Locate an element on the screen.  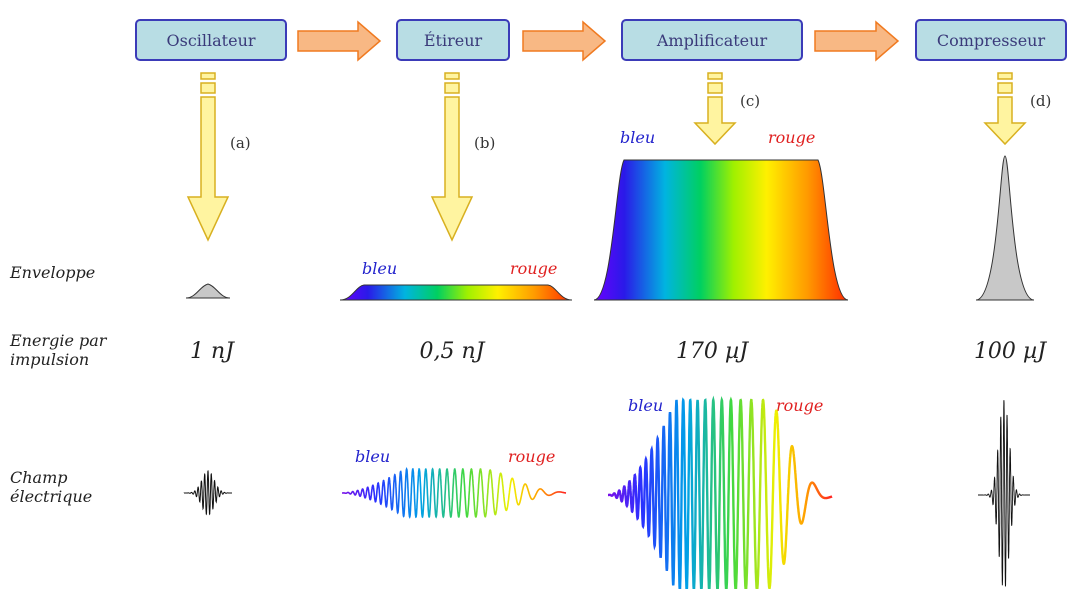
stage-label-oscillateur: Oscillateur is located at coordinates (210, 40).